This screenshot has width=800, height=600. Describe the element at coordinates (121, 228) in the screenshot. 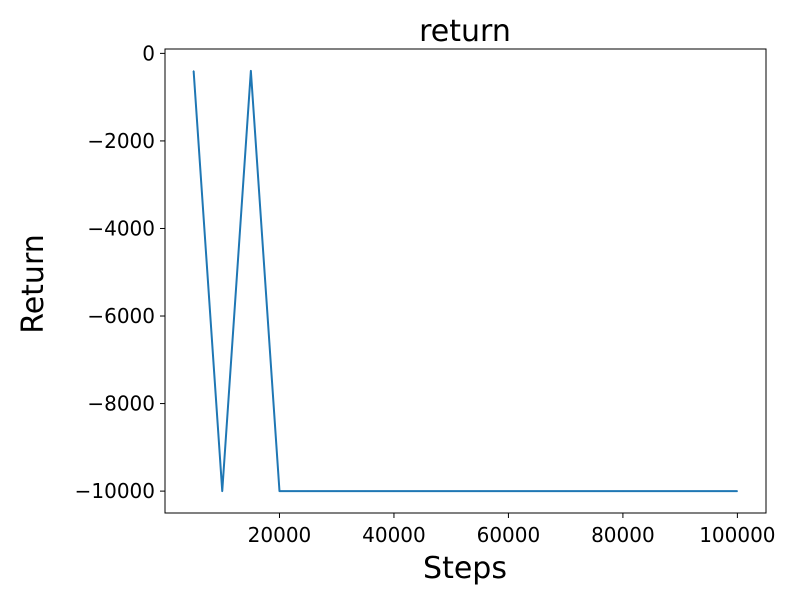

I see `y-tick-label: −4000` at that location.